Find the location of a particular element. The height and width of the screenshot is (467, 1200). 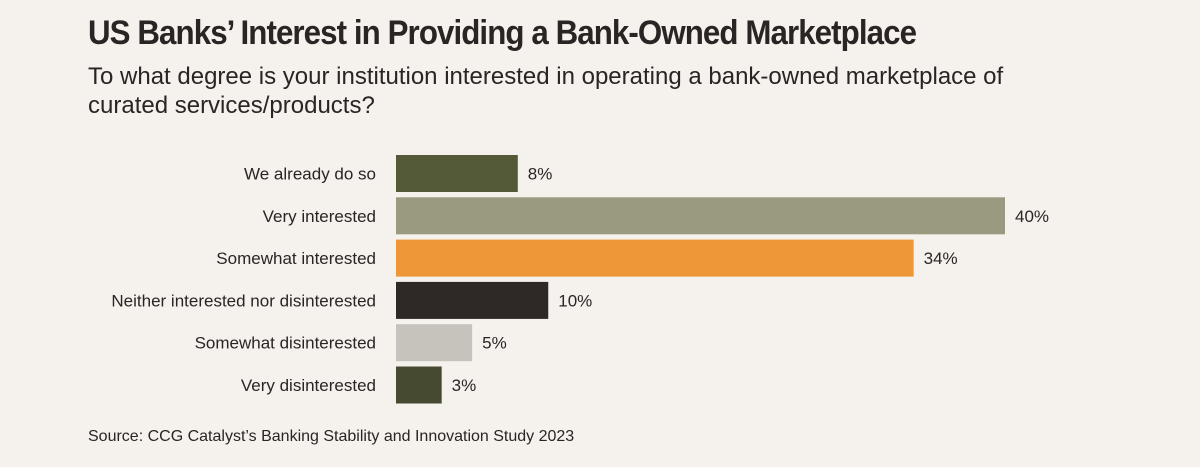

data-label: 40% is located at coordinates (1032, 216).